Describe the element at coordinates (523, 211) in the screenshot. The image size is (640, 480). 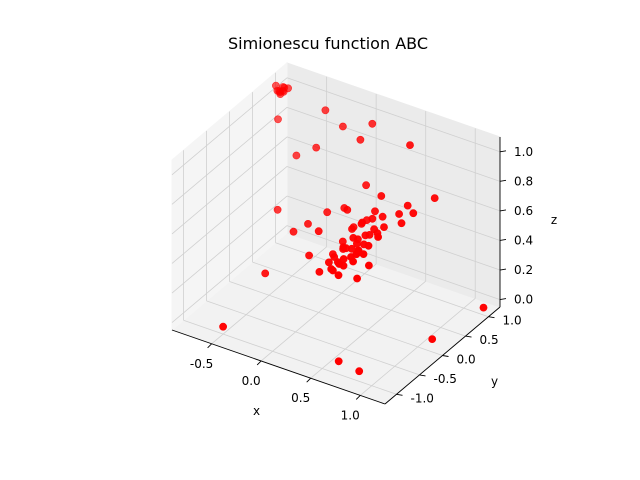
I see `z-tick-label-3: 0.6` at that location.